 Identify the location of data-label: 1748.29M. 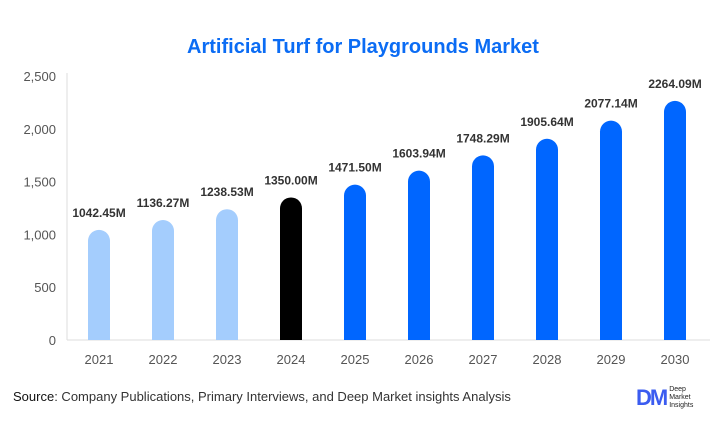
(482, 138).